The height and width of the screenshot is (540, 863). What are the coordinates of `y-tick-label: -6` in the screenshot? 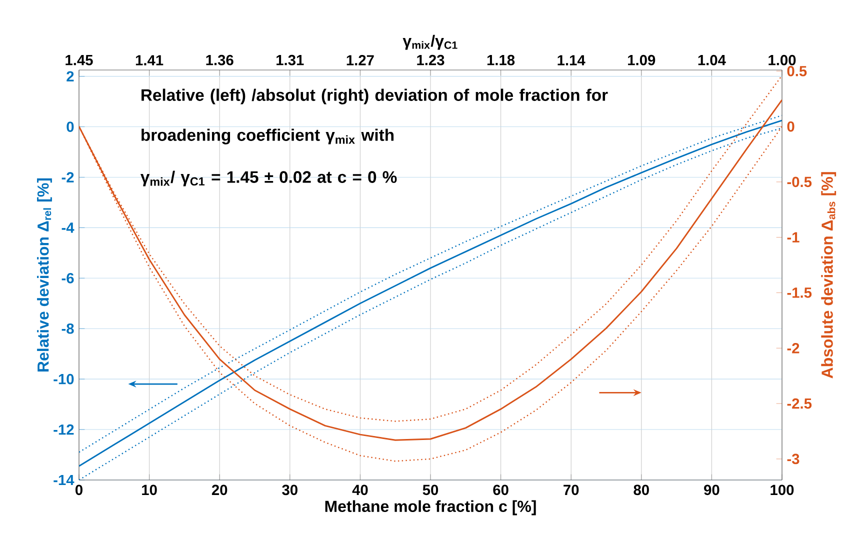 It's located at (68, 278).